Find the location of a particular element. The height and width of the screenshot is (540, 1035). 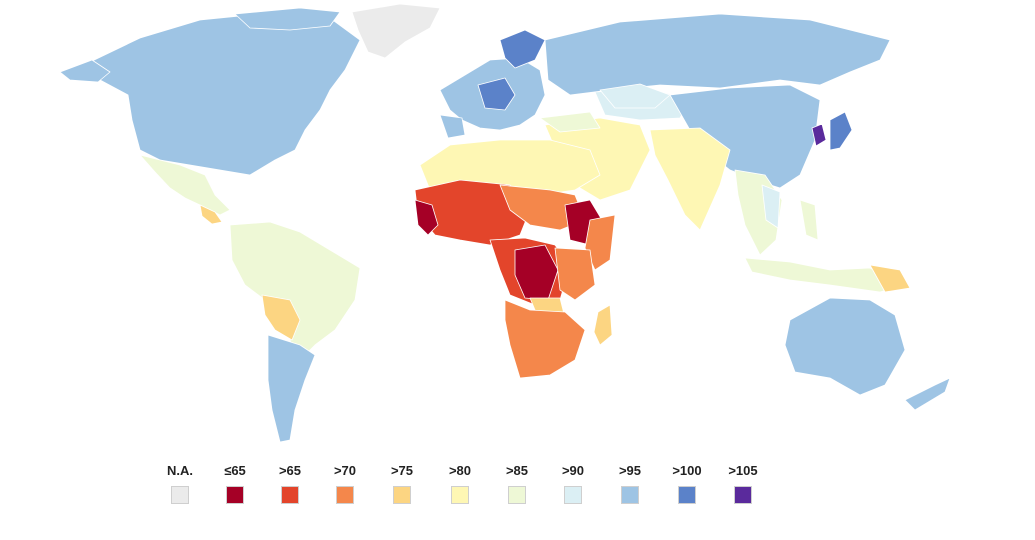

region-bolivia-paraguay is located at coordinates (281, 317).